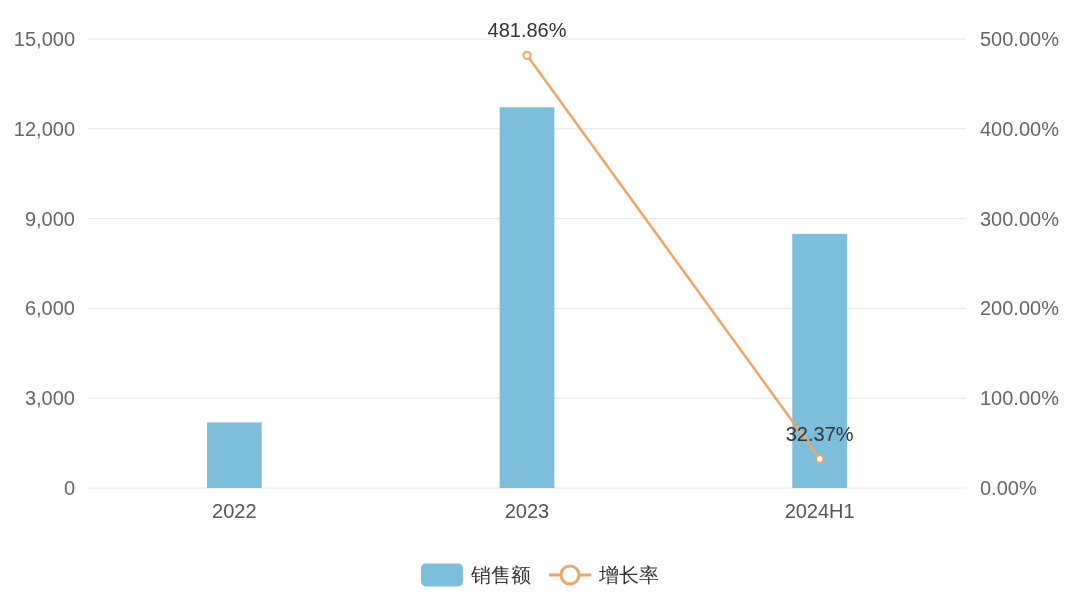 The height and width of the screenshot is (606, 1080). What do you see at coordinates (1008, 488) in the screenshot?
I see `y2tick: 0.00%` at bounding box center [1008, 488].